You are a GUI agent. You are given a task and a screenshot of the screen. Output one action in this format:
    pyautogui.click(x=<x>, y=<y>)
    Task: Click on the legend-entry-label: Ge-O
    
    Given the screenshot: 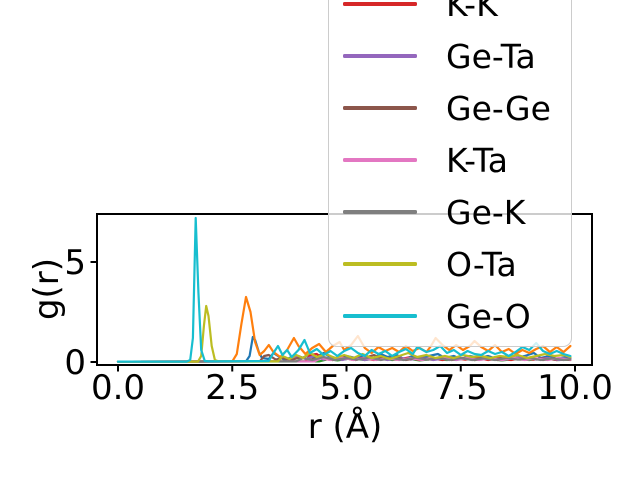 What is the action you would take?
    pyautogui.click(x=488, y=316)
    